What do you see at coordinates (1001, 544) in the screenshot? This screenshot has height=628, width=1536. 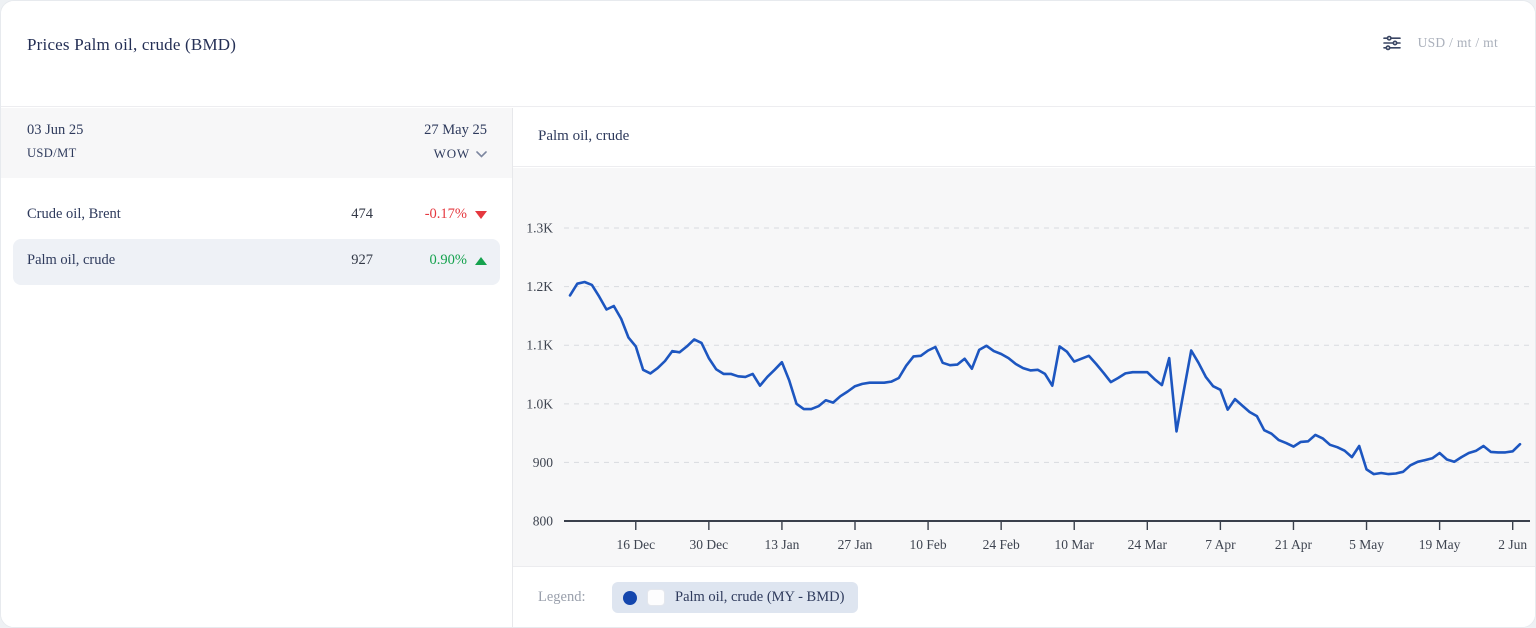 I see `svg-text: 24 Feb` at bounding box center [1001, 544].